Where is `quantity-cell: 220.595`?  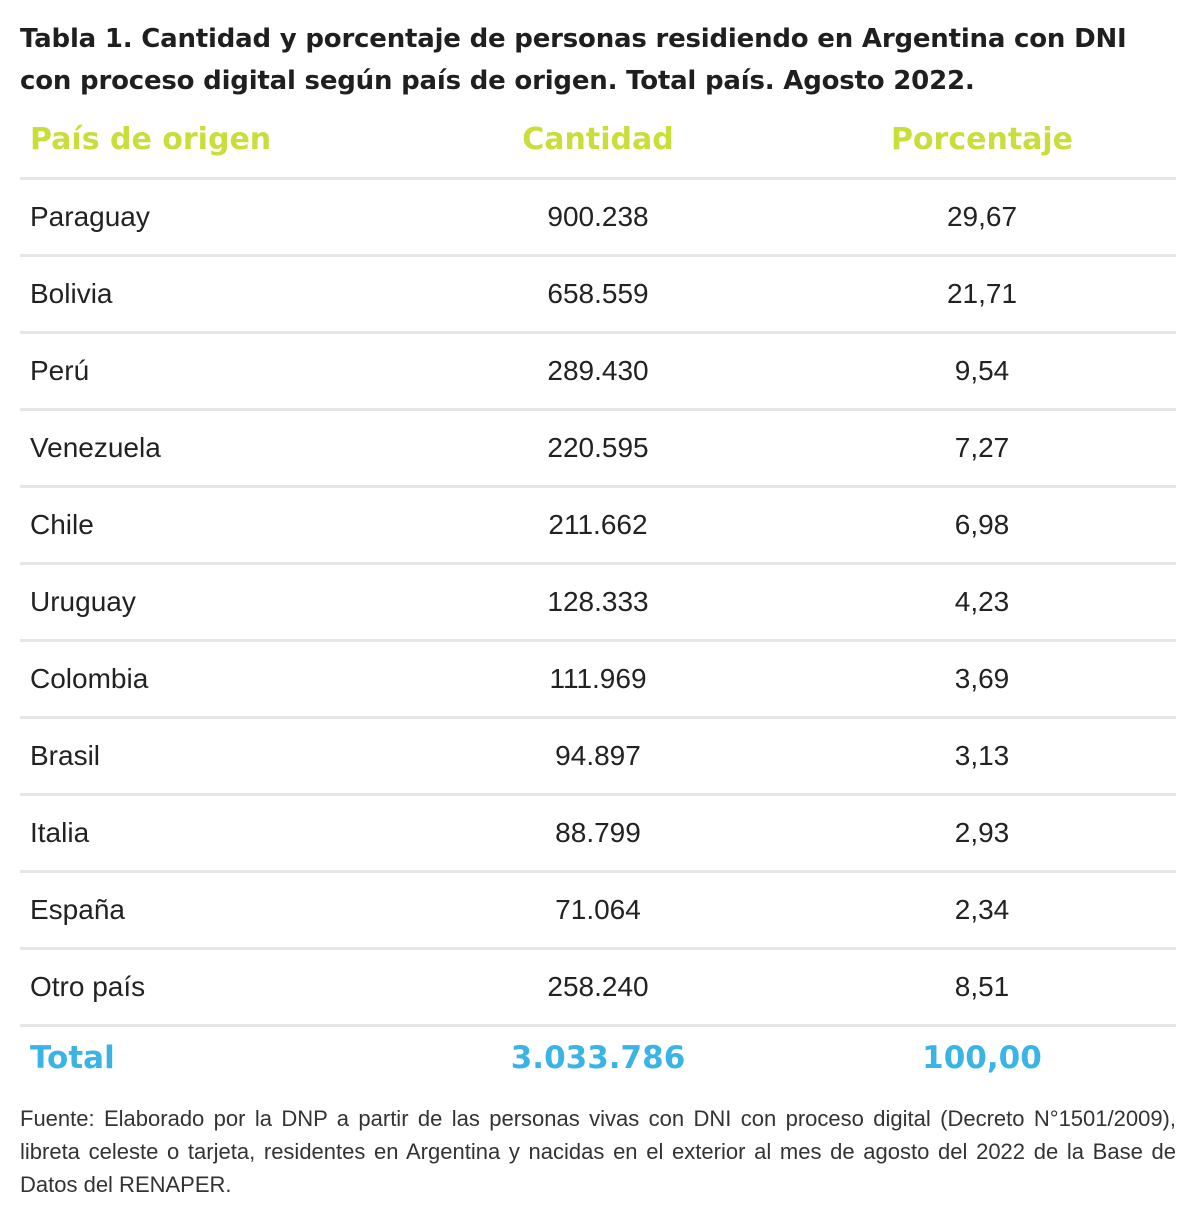 quantity-cell: 220.595 is located at coordinates (598, 447).